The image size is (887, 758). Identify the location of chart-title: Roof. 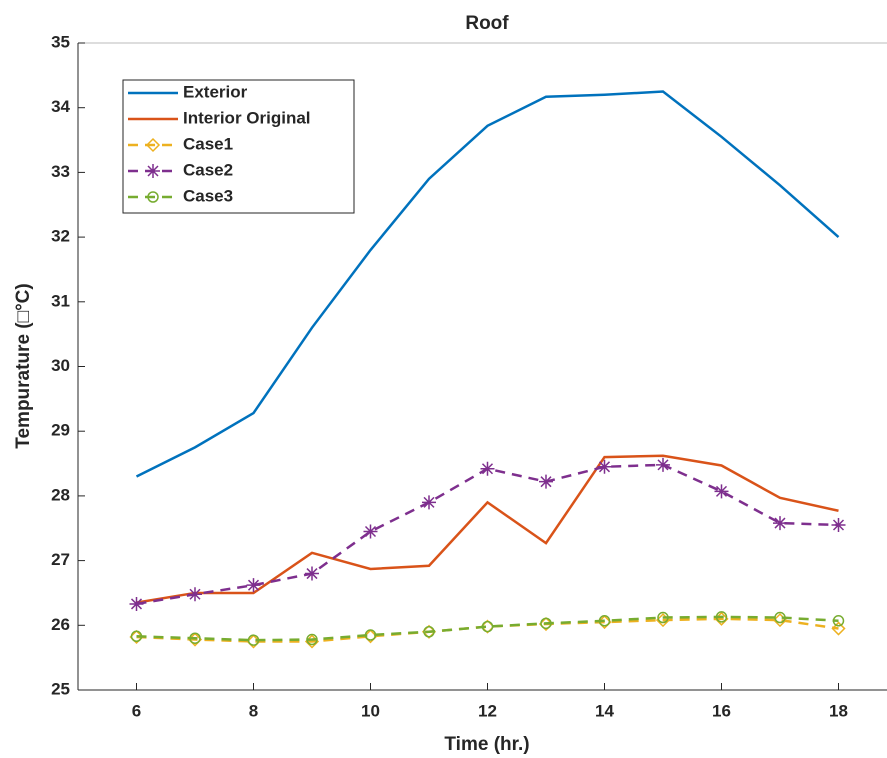
(487, 23).